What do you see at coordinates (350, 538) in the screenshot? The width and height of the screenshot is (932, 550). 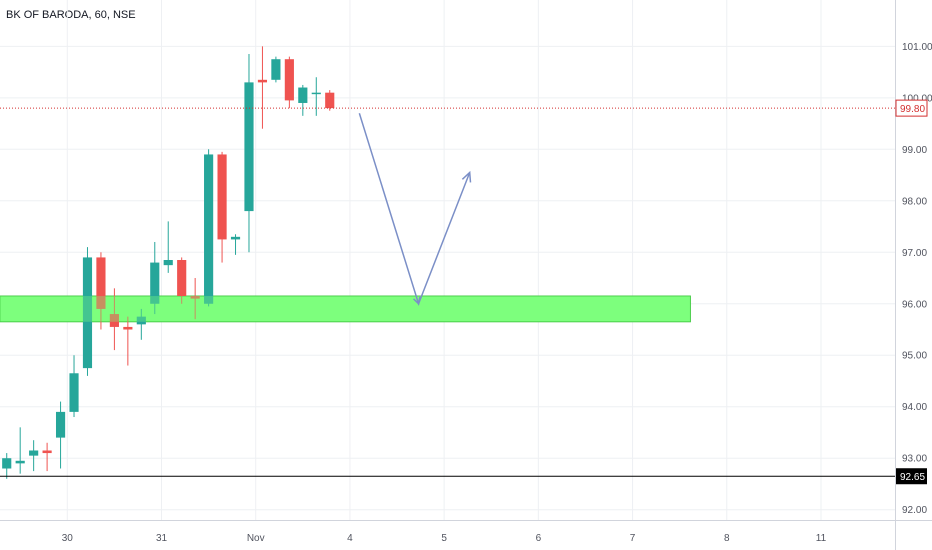 I see `x-tick-label: 4` at bounding box center [350, 538].